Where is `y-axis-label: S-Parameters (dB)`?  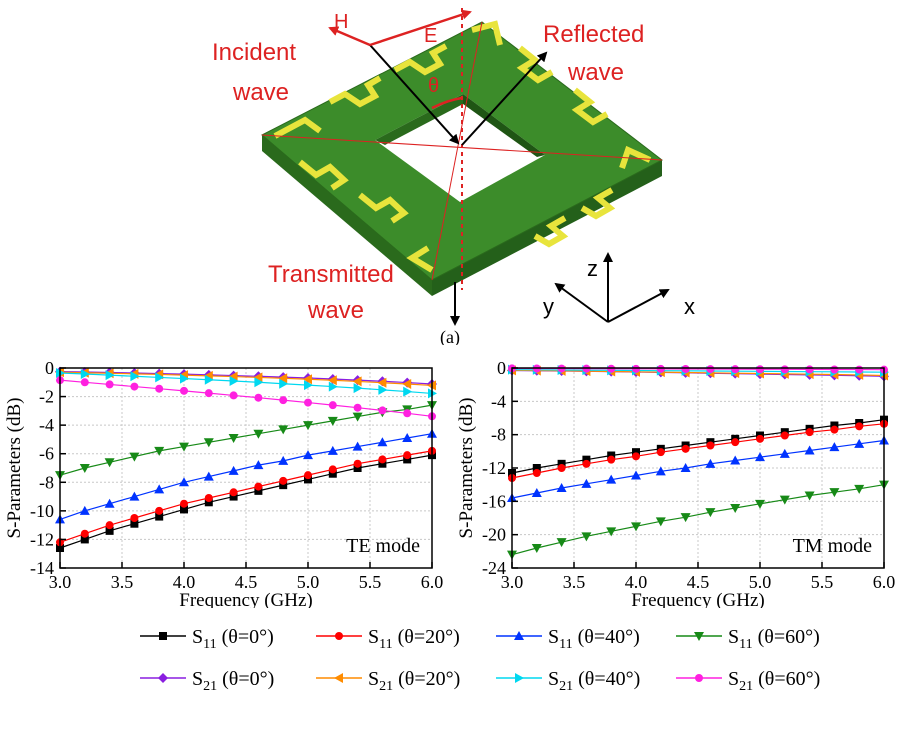 y-axis-label: S-Parameters (dB) is located at coordinates (466, 468).